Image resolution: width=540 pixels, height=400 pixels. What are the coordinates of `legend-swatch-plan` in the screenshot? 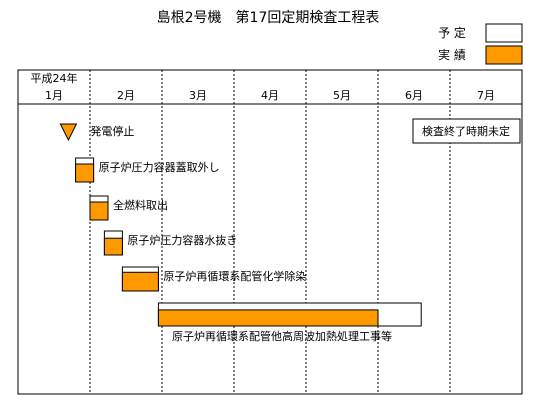 It's located at (504, 33).